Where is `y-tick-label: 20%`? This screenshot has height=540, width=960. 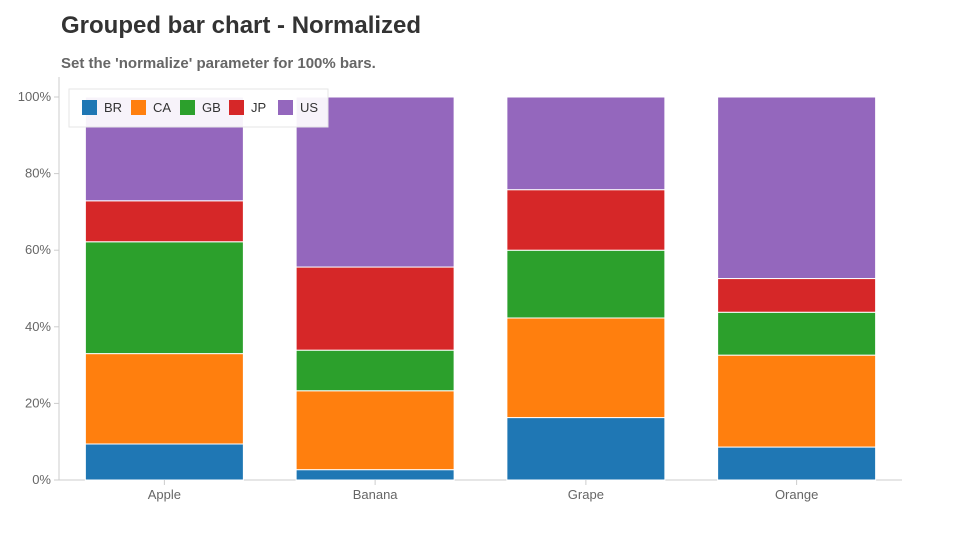
y-tick-label: 20% is located at coordinates (38, 402).